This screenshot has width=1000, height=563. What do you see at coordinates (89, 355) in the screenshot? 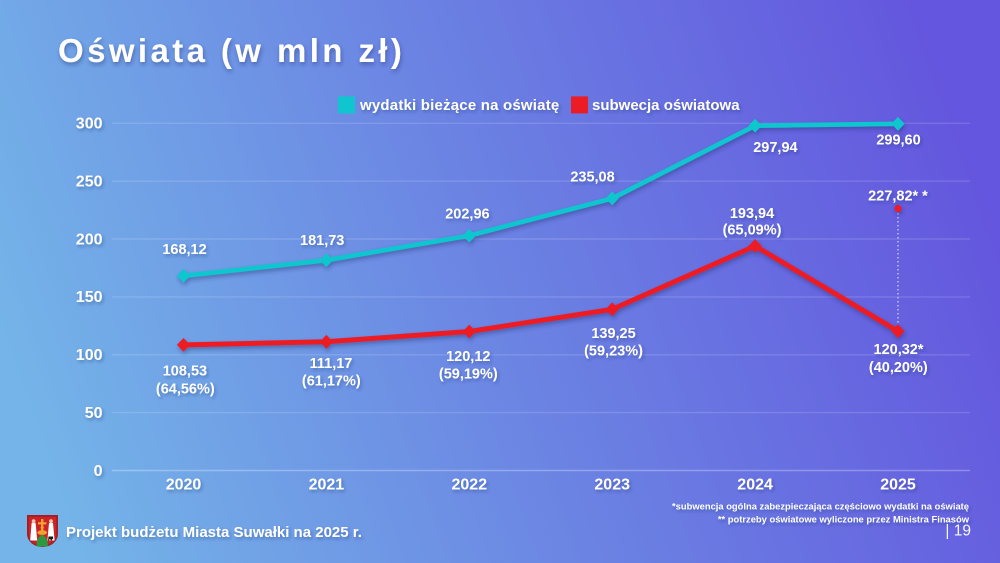
I see `svg-text: 100` at bounding box center [89, 355].